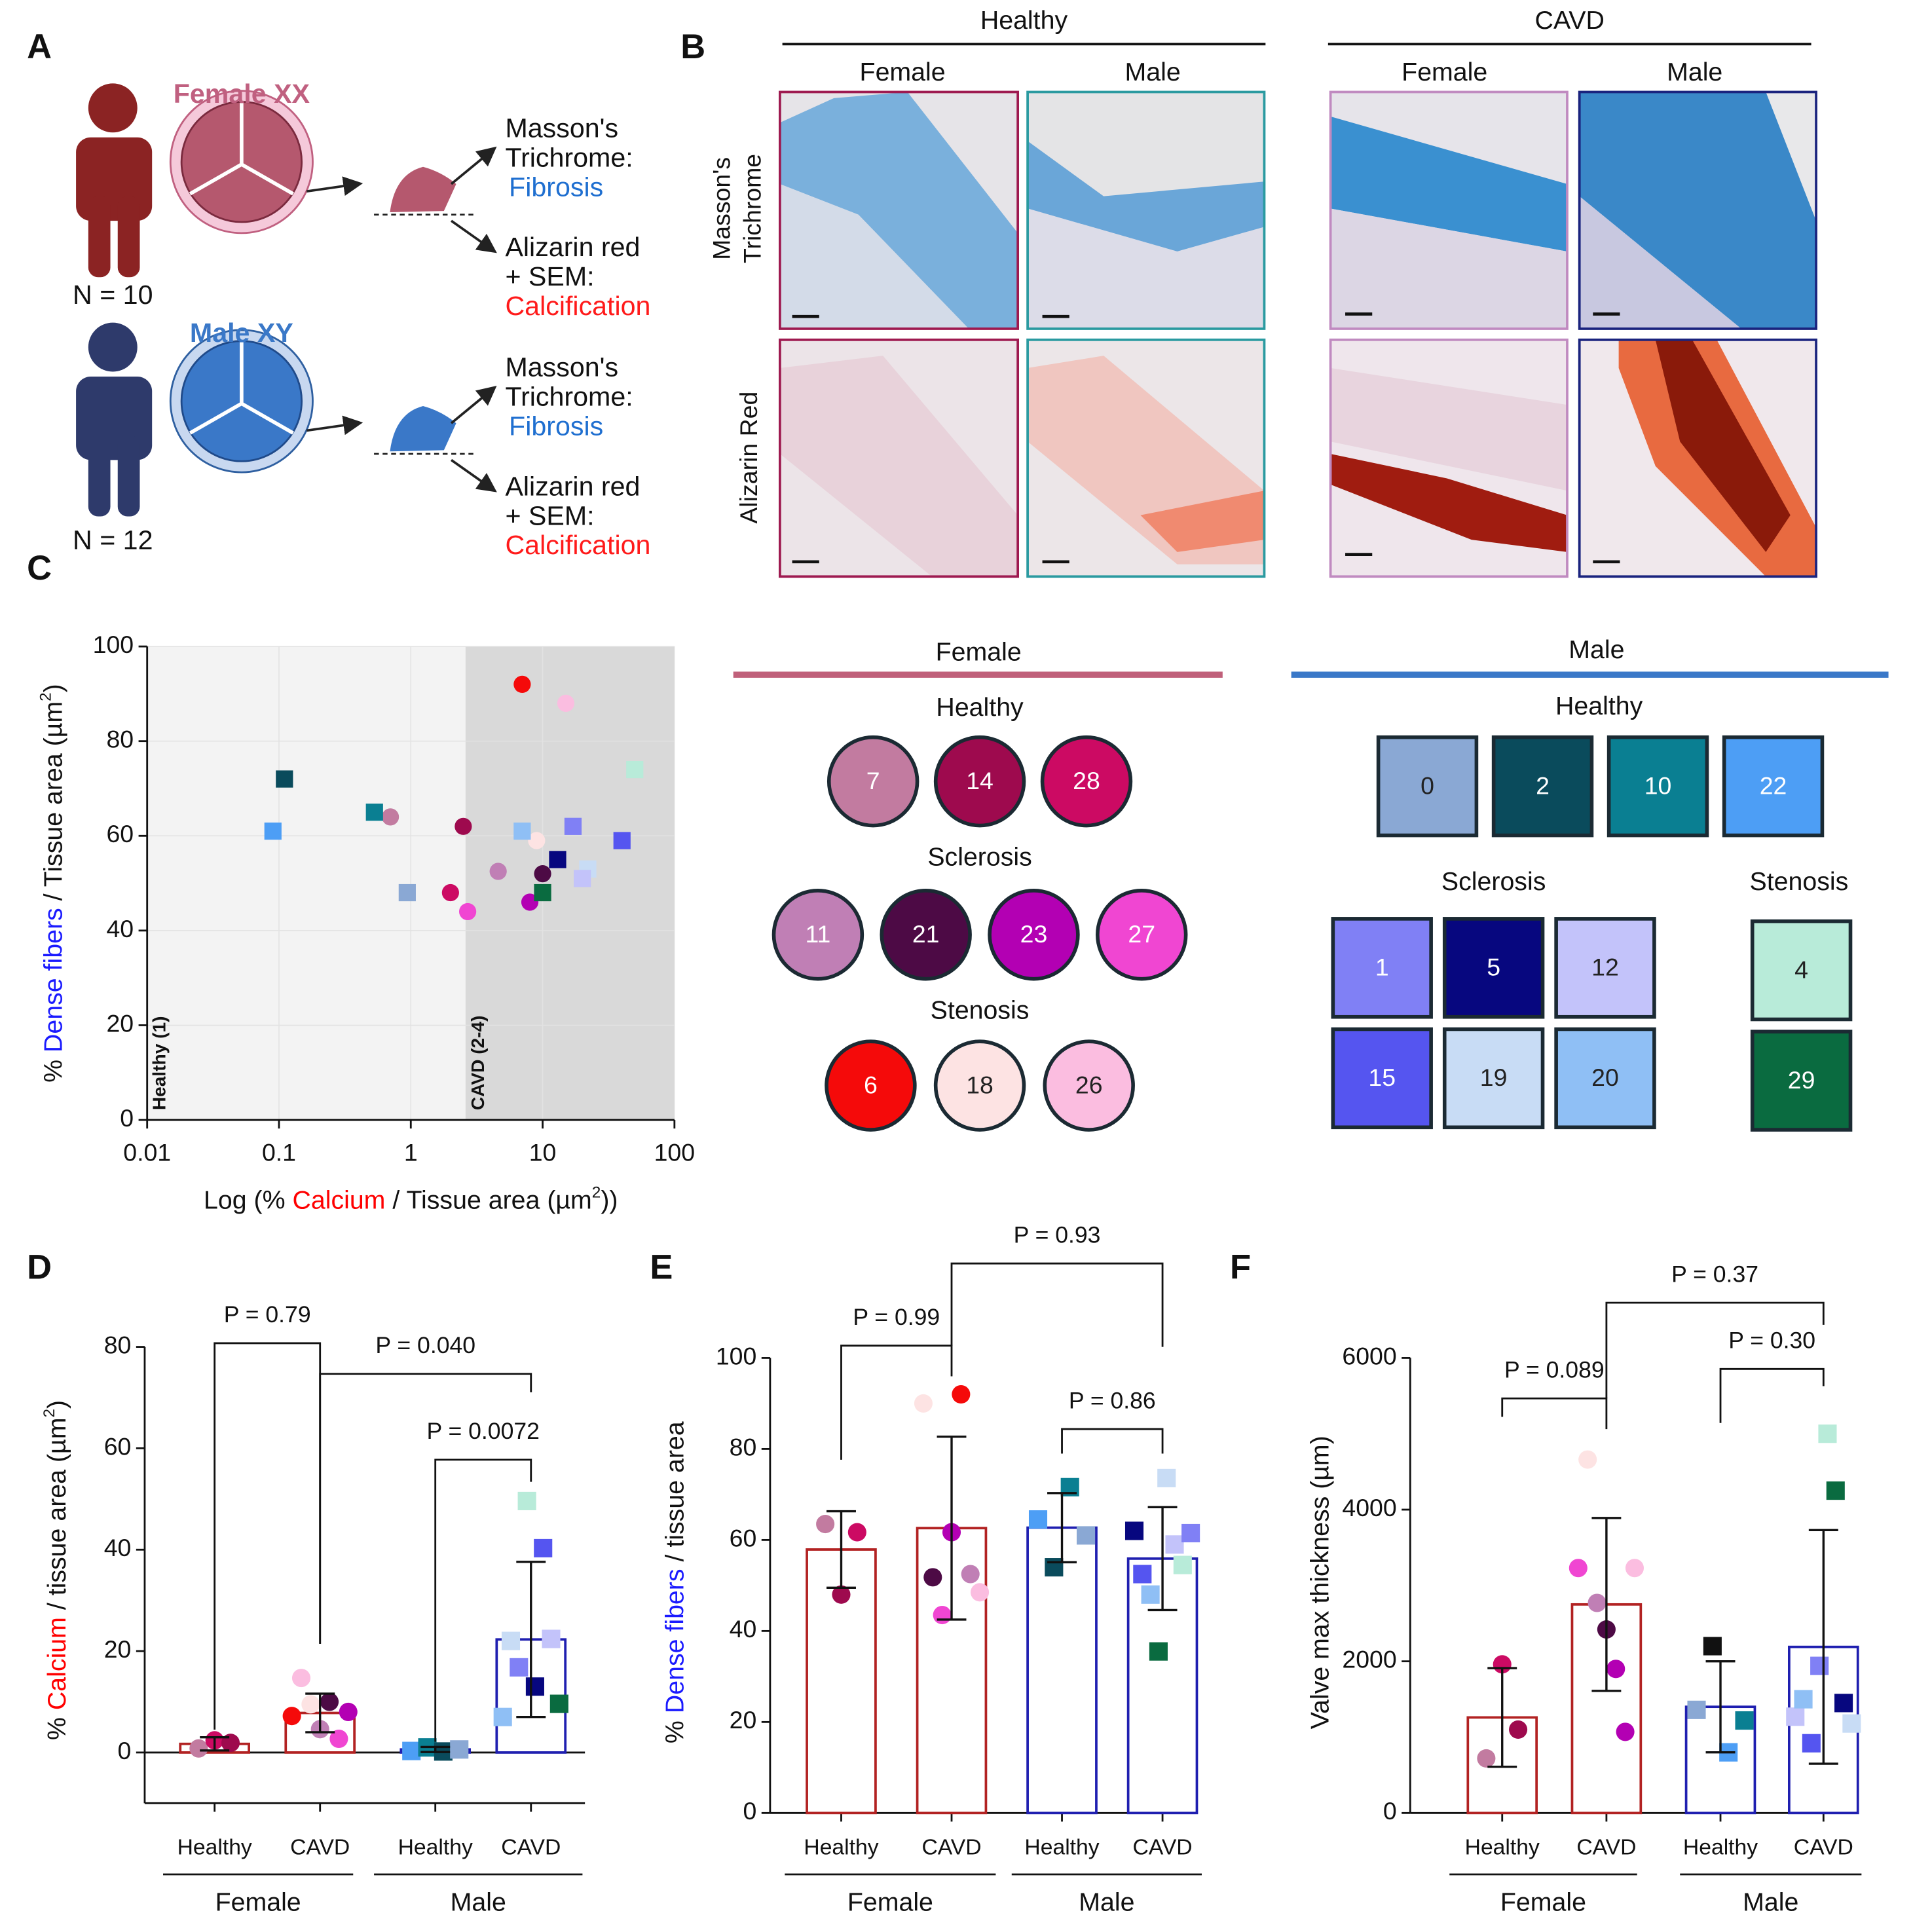 Image resolution: width=1913 pixels, height=1932 pixels. I want to click on column-header: Female, so click(1444, 72).